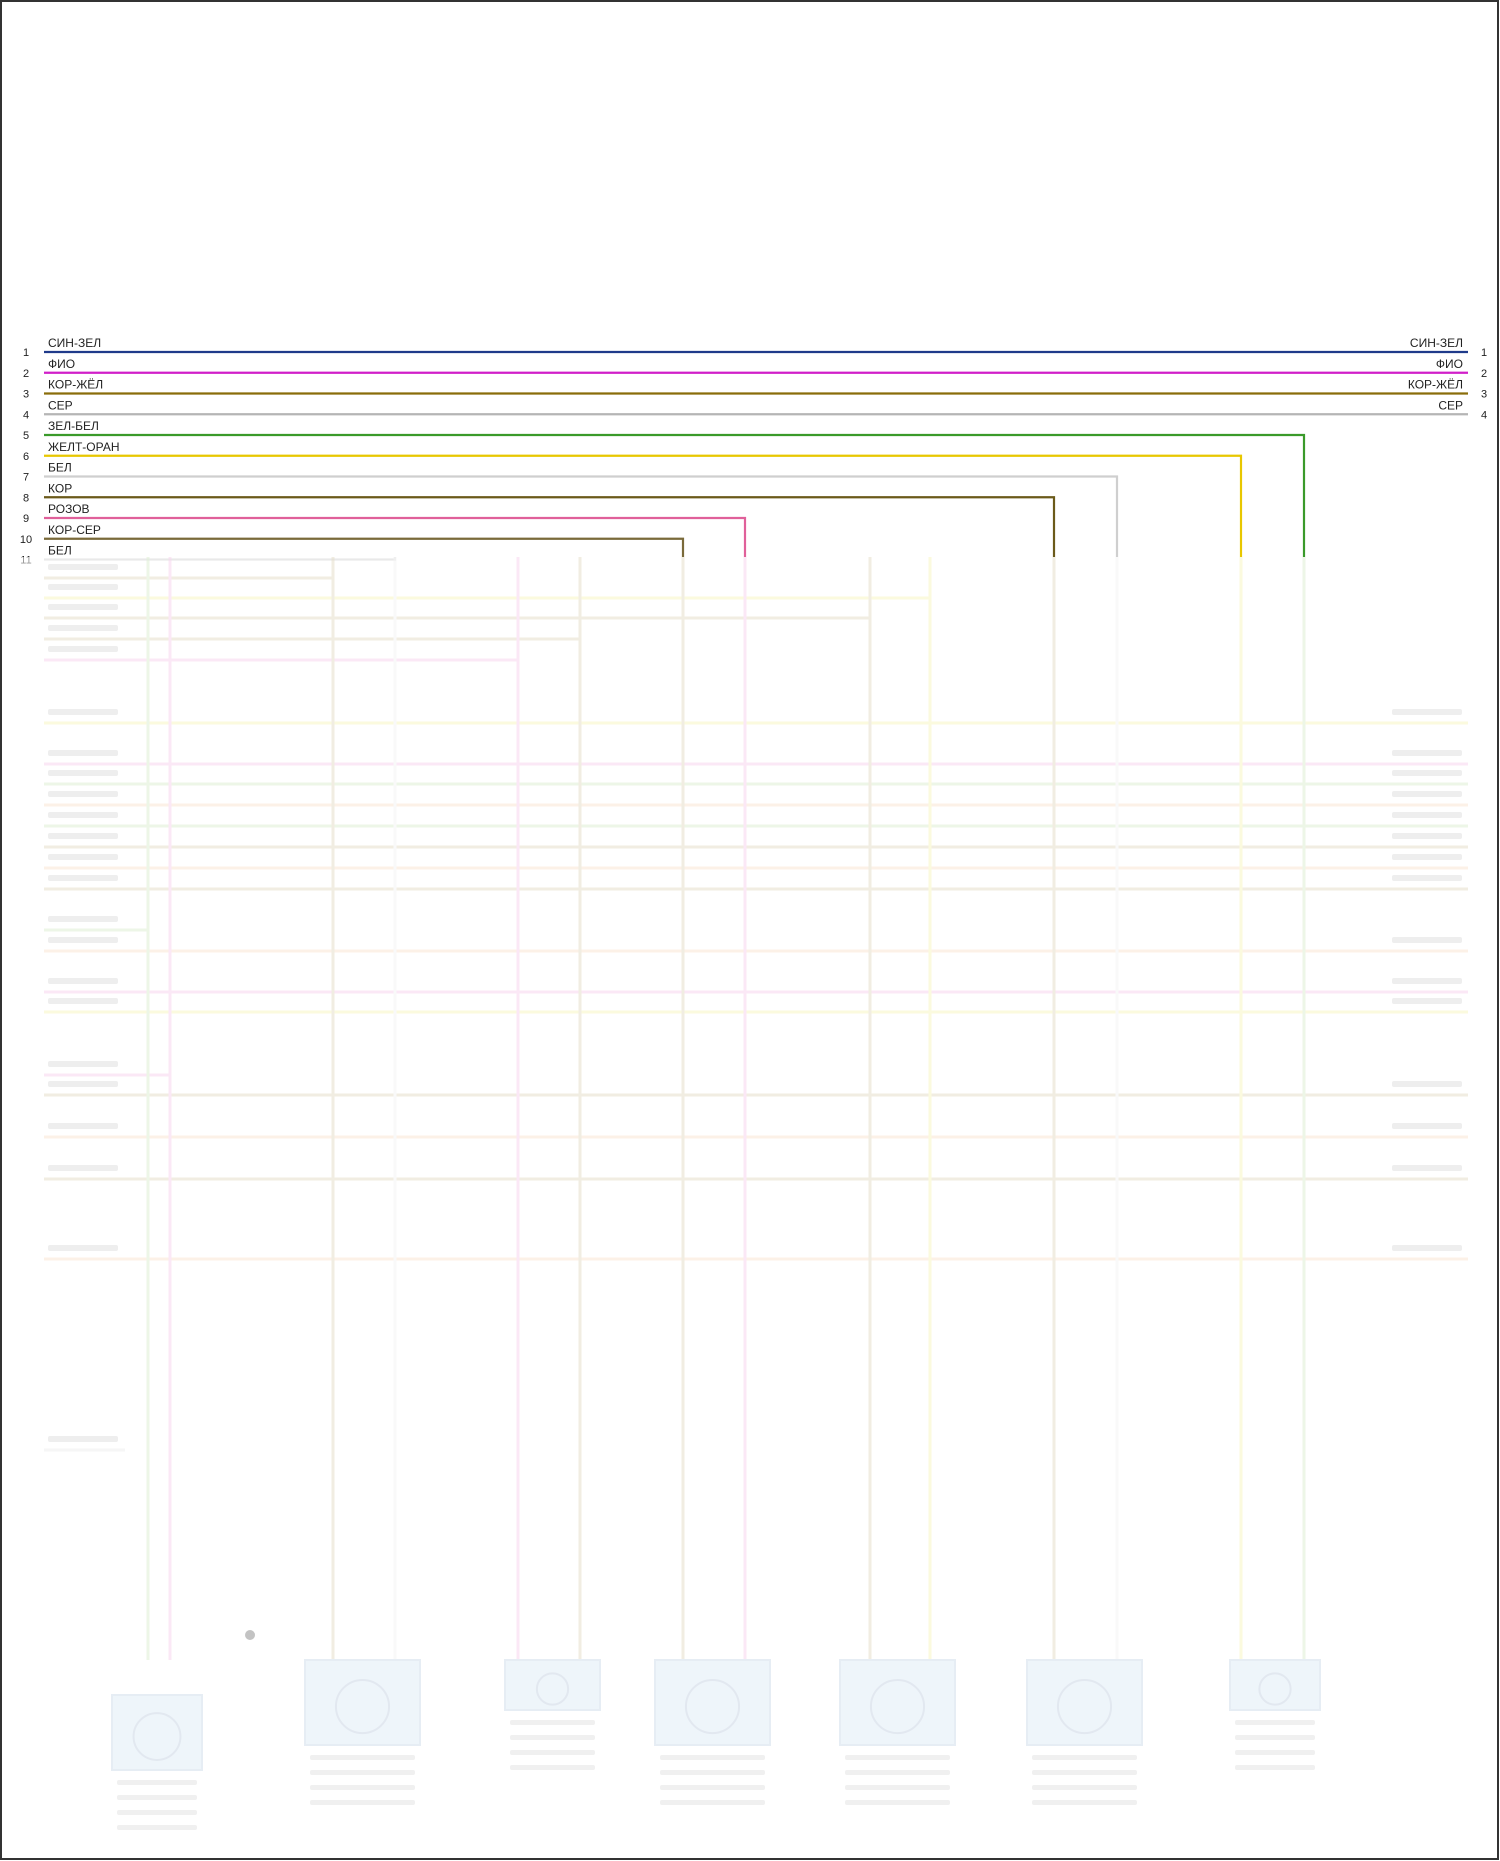 The height and width of the screenshot is (1861, 1500). I want to click on ground-point, so click(250, 1635).